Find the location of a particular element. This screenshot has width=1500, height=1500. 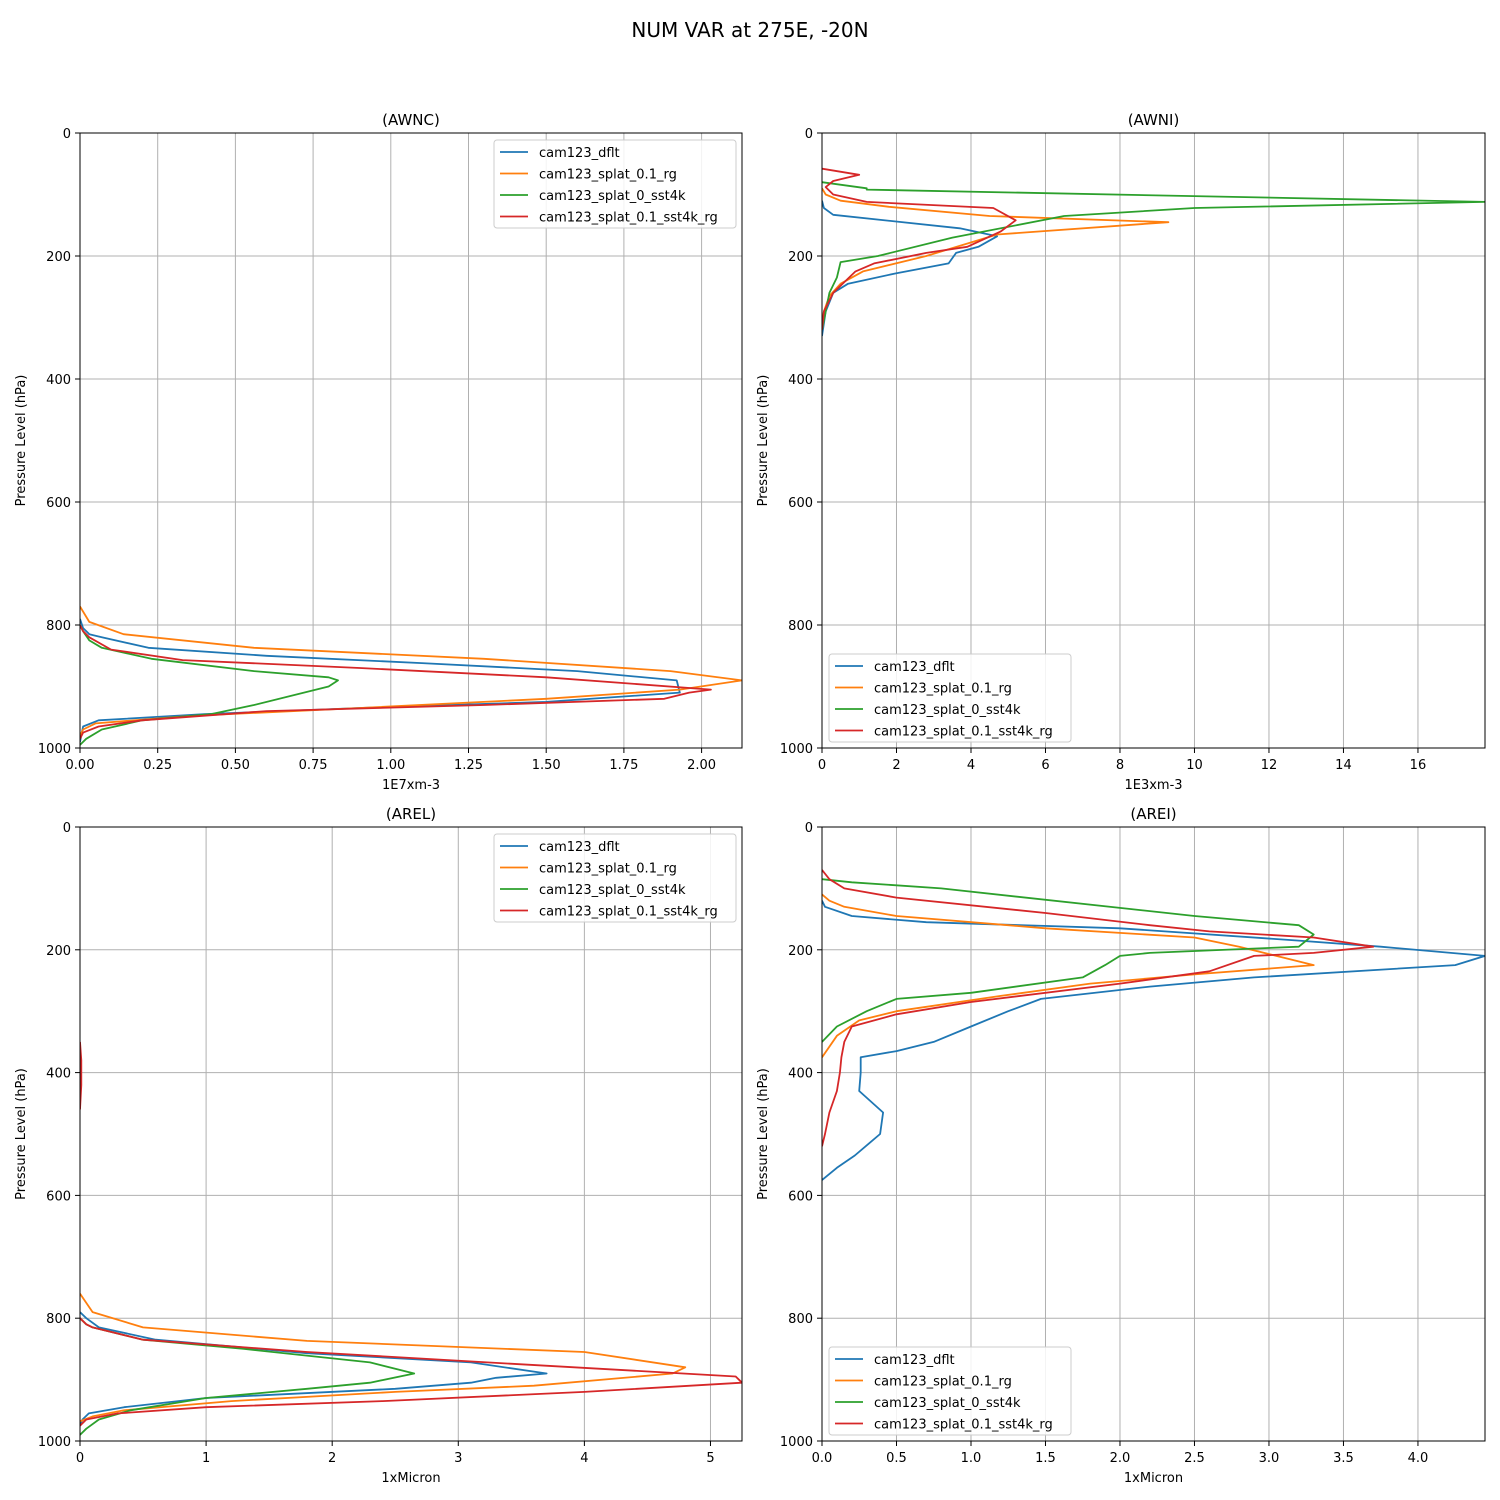

panel-title: (AWNC) is located at coordinates (411, 120).